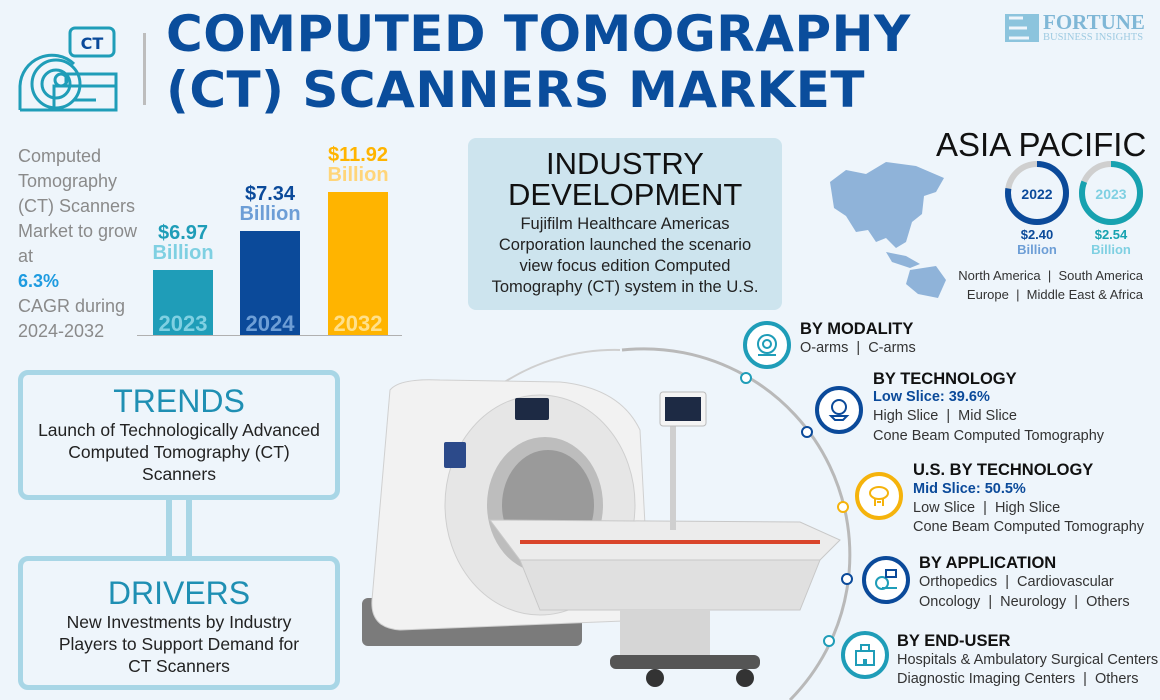 Image resolution: width=1160 pixels, height=700 pixels. What do you see at coordinates (1041, 144) in the screenshot?
I see `region-title: ASIA PACIFIC` at bounding box center [1041, 144].